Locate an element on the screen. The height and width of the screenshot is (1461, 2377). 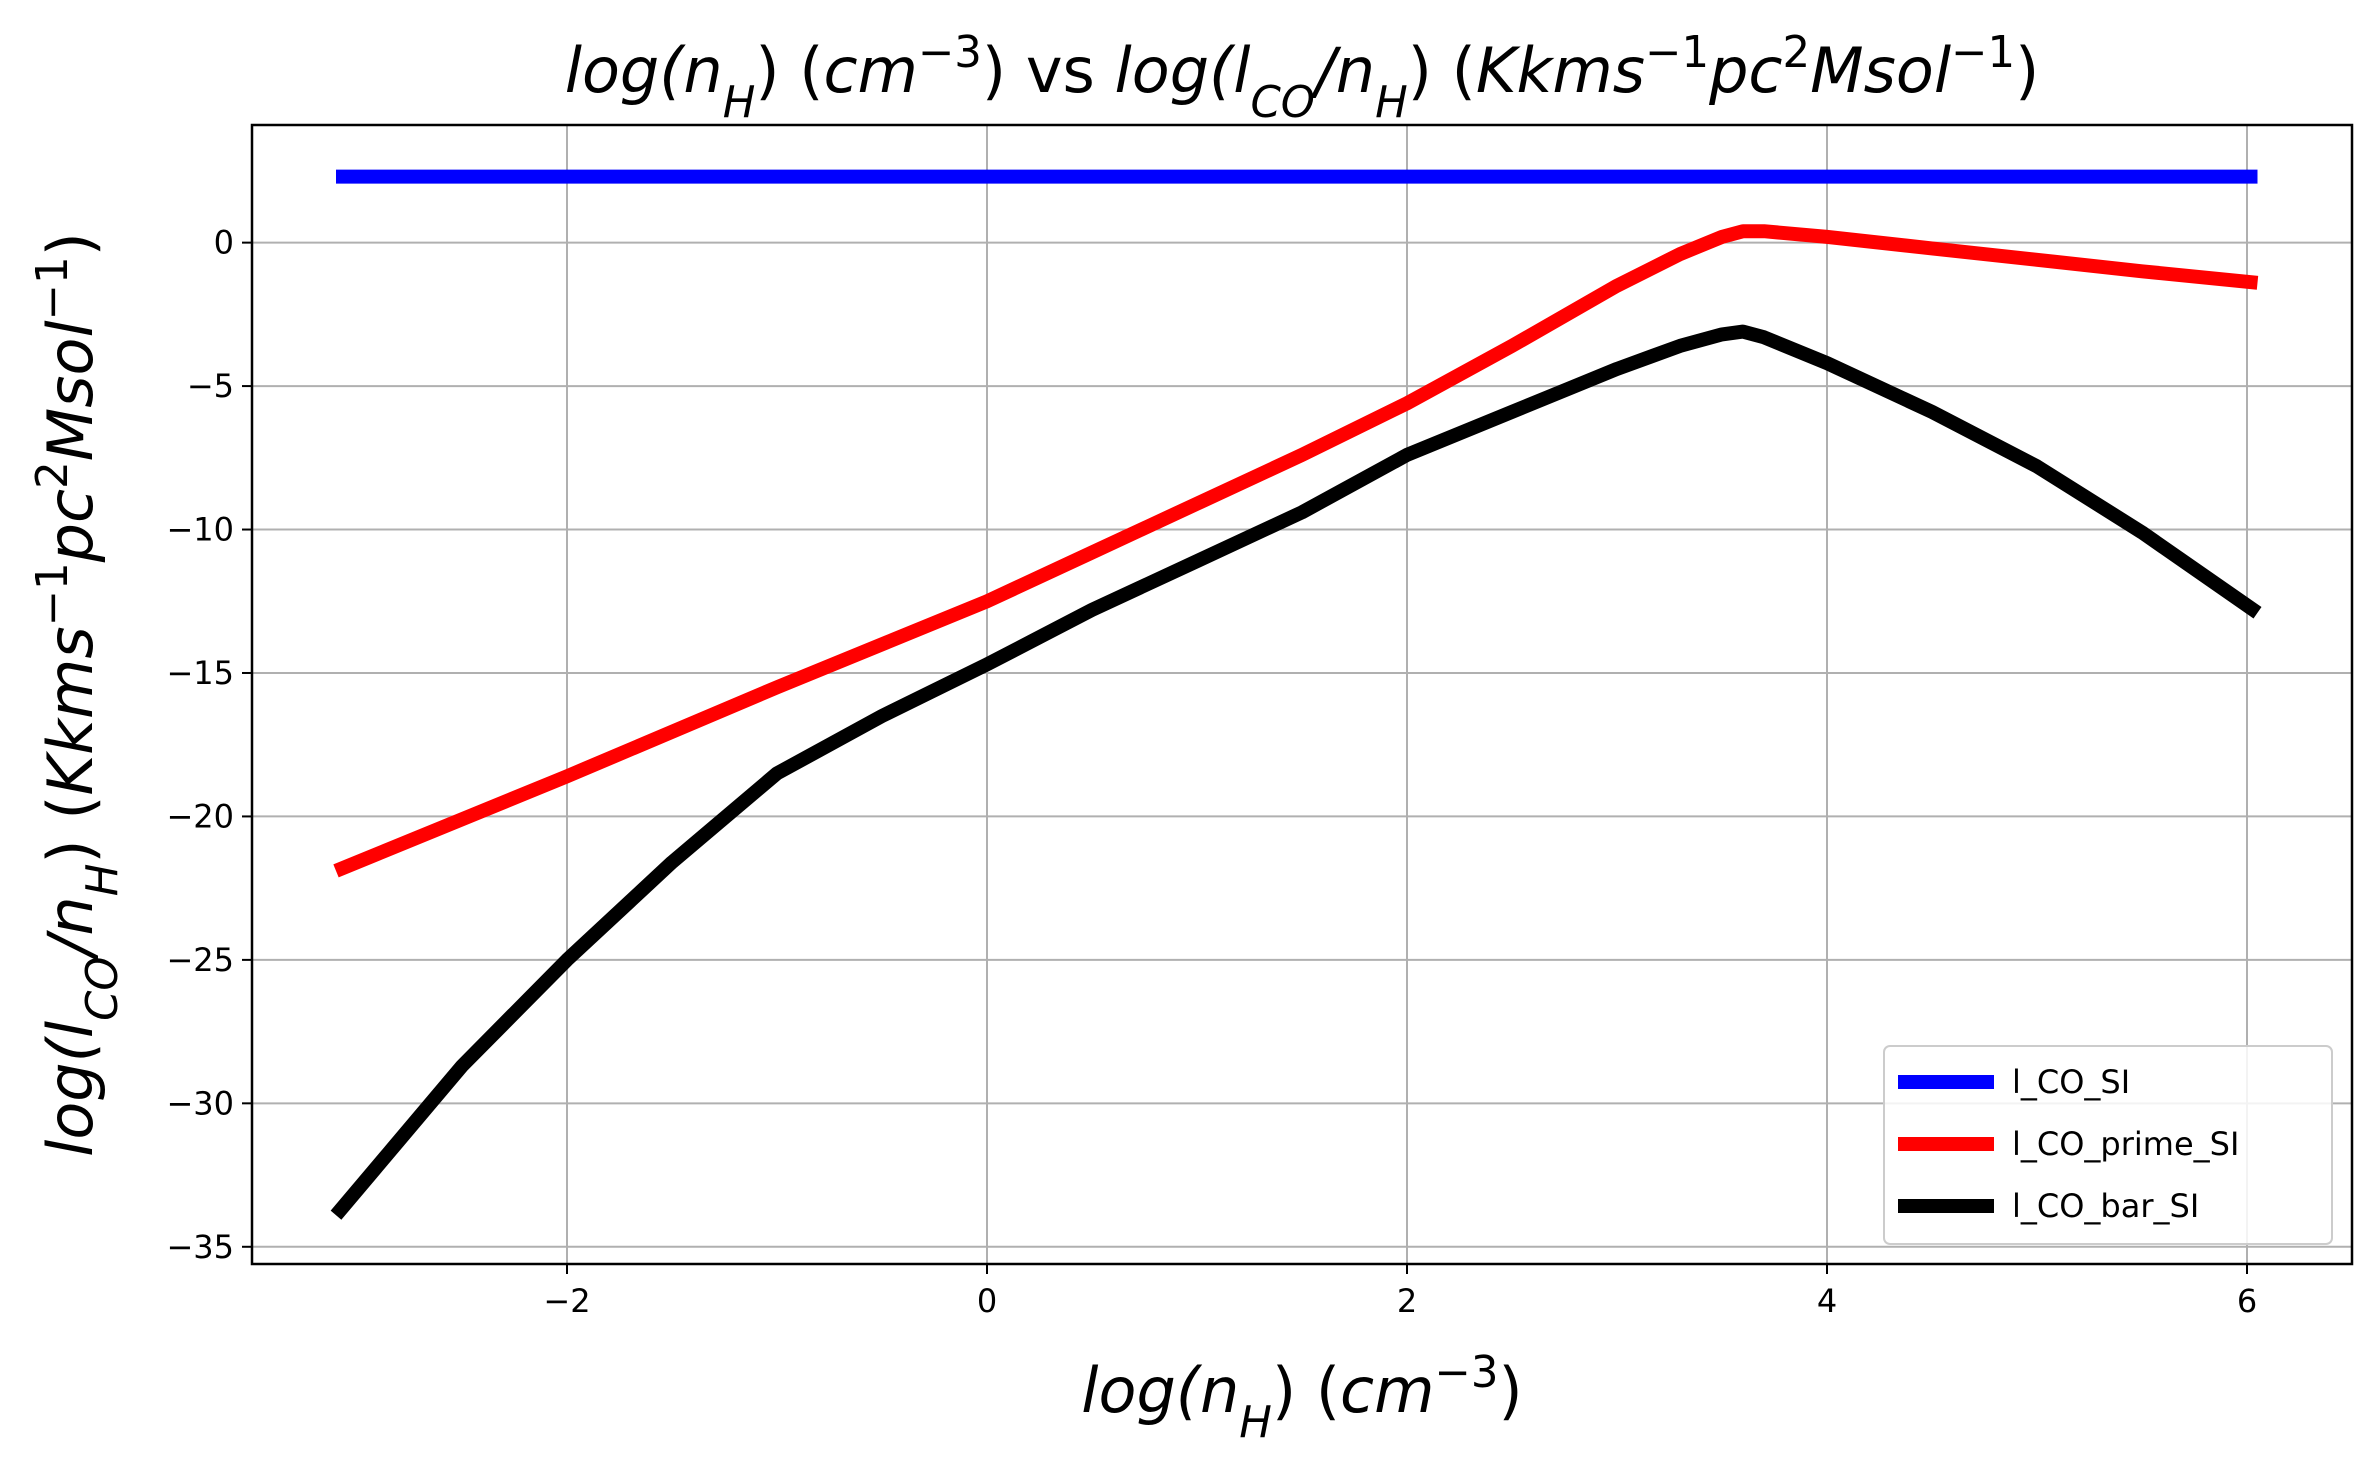
y-axis-label: log(lCO/nH) (Kkms−1pc2Msol−1) is located at coordinates (78, 694).